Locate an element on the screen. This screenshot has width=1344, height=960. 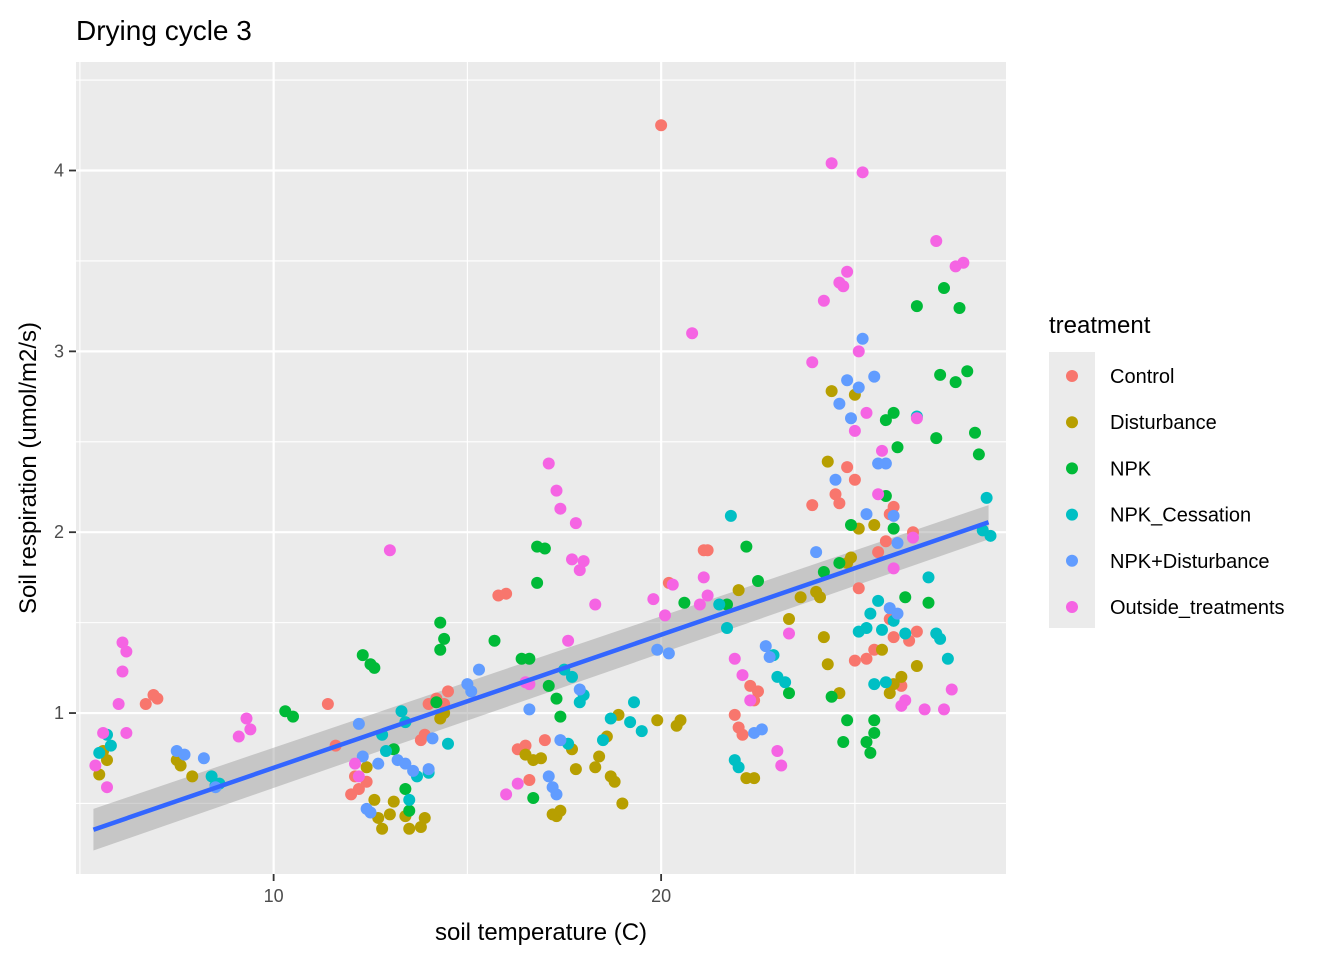
legend-key-npk is located at coordinates (1072, 468).